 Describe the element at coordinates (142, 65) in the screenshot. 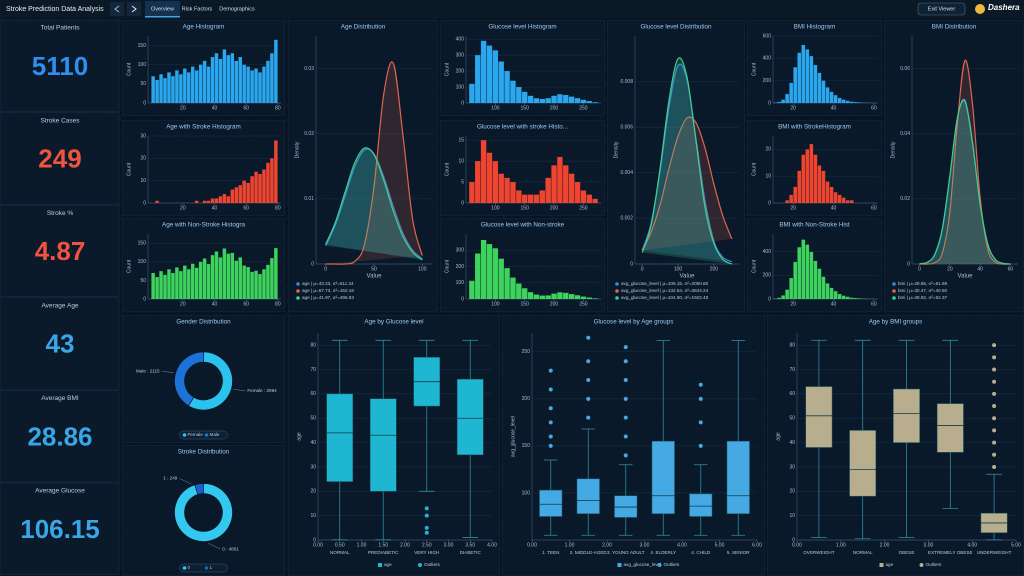

I see `y-tick-label: 100` at that location.